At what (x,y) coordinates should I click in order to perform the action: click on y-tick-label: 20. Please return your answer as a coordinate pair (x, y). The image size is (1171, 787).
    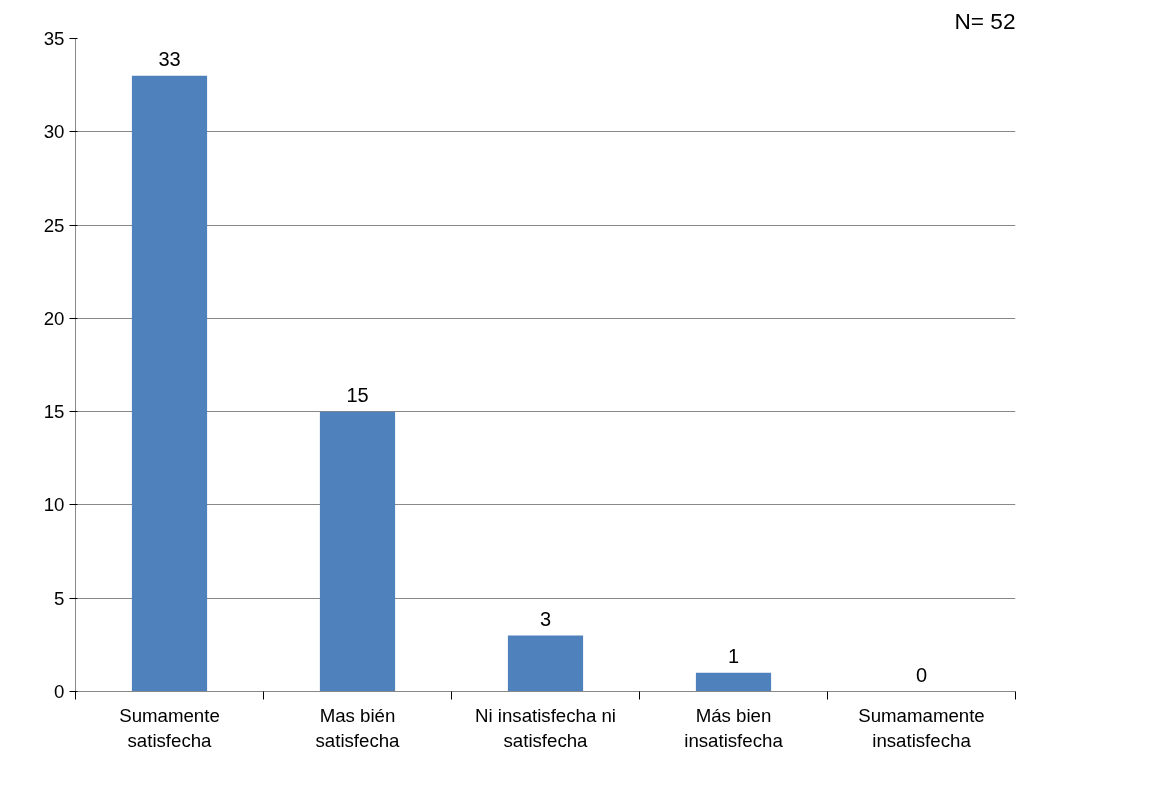
    Looking at the image, I should click on (54, 318).